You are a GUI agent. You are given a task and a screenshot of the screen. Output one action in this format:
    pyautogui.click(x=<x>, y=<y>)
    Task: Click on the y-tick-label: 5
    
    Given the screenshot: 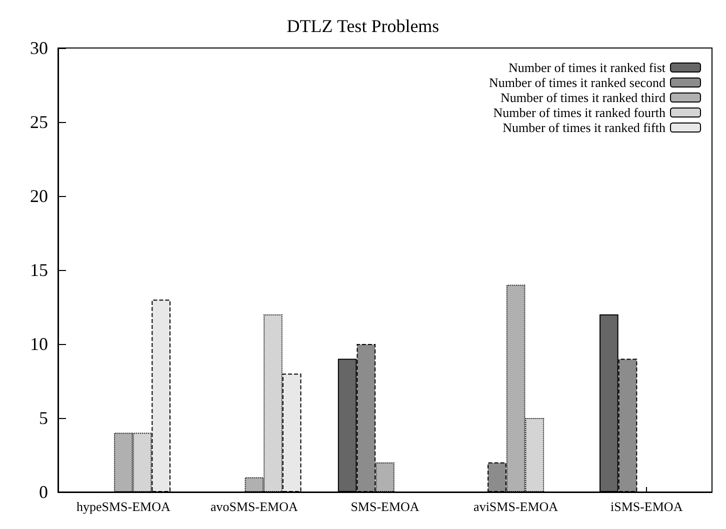 What is the action you would take?
    pyautogui.click(x=43, y=418)
    